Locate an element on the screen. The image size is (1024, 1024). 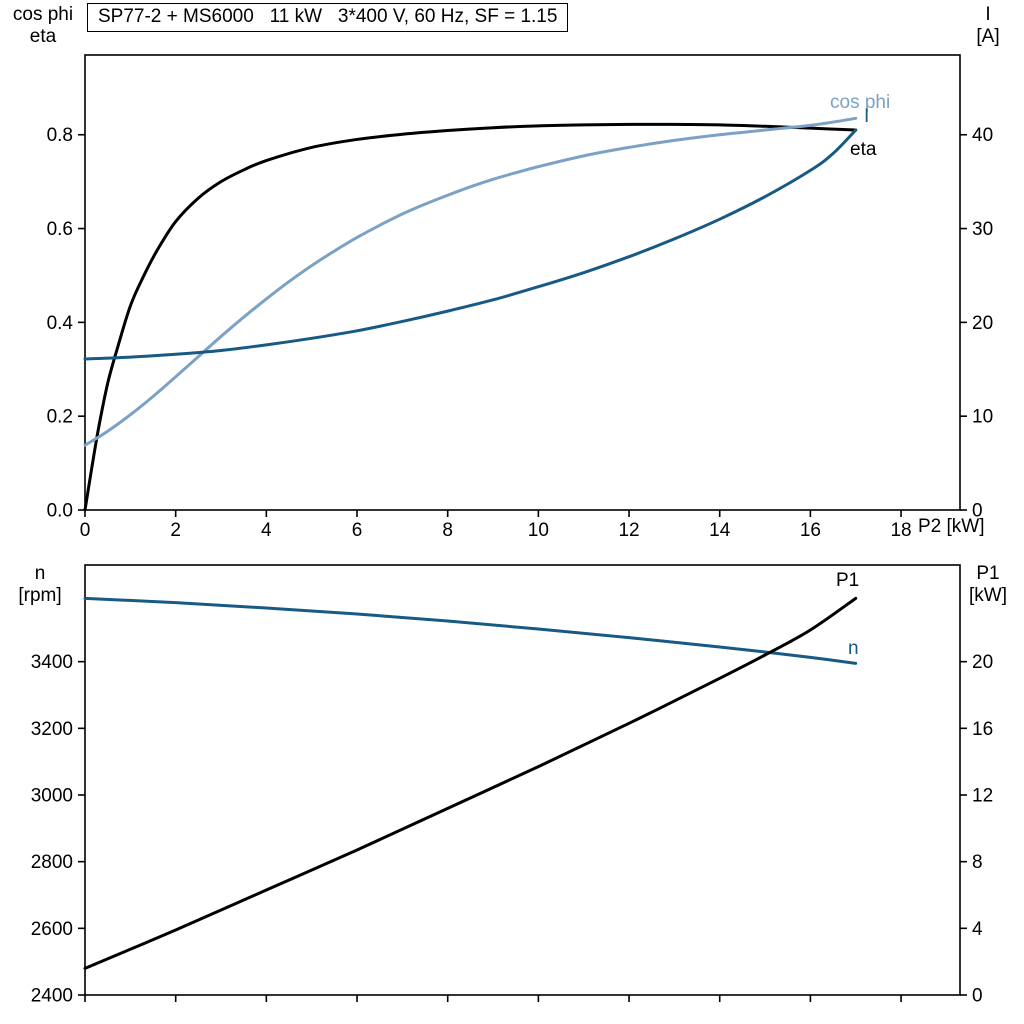
bottom-chart-left-axis-title: n [rpm] is located at coordinates (40, 585).